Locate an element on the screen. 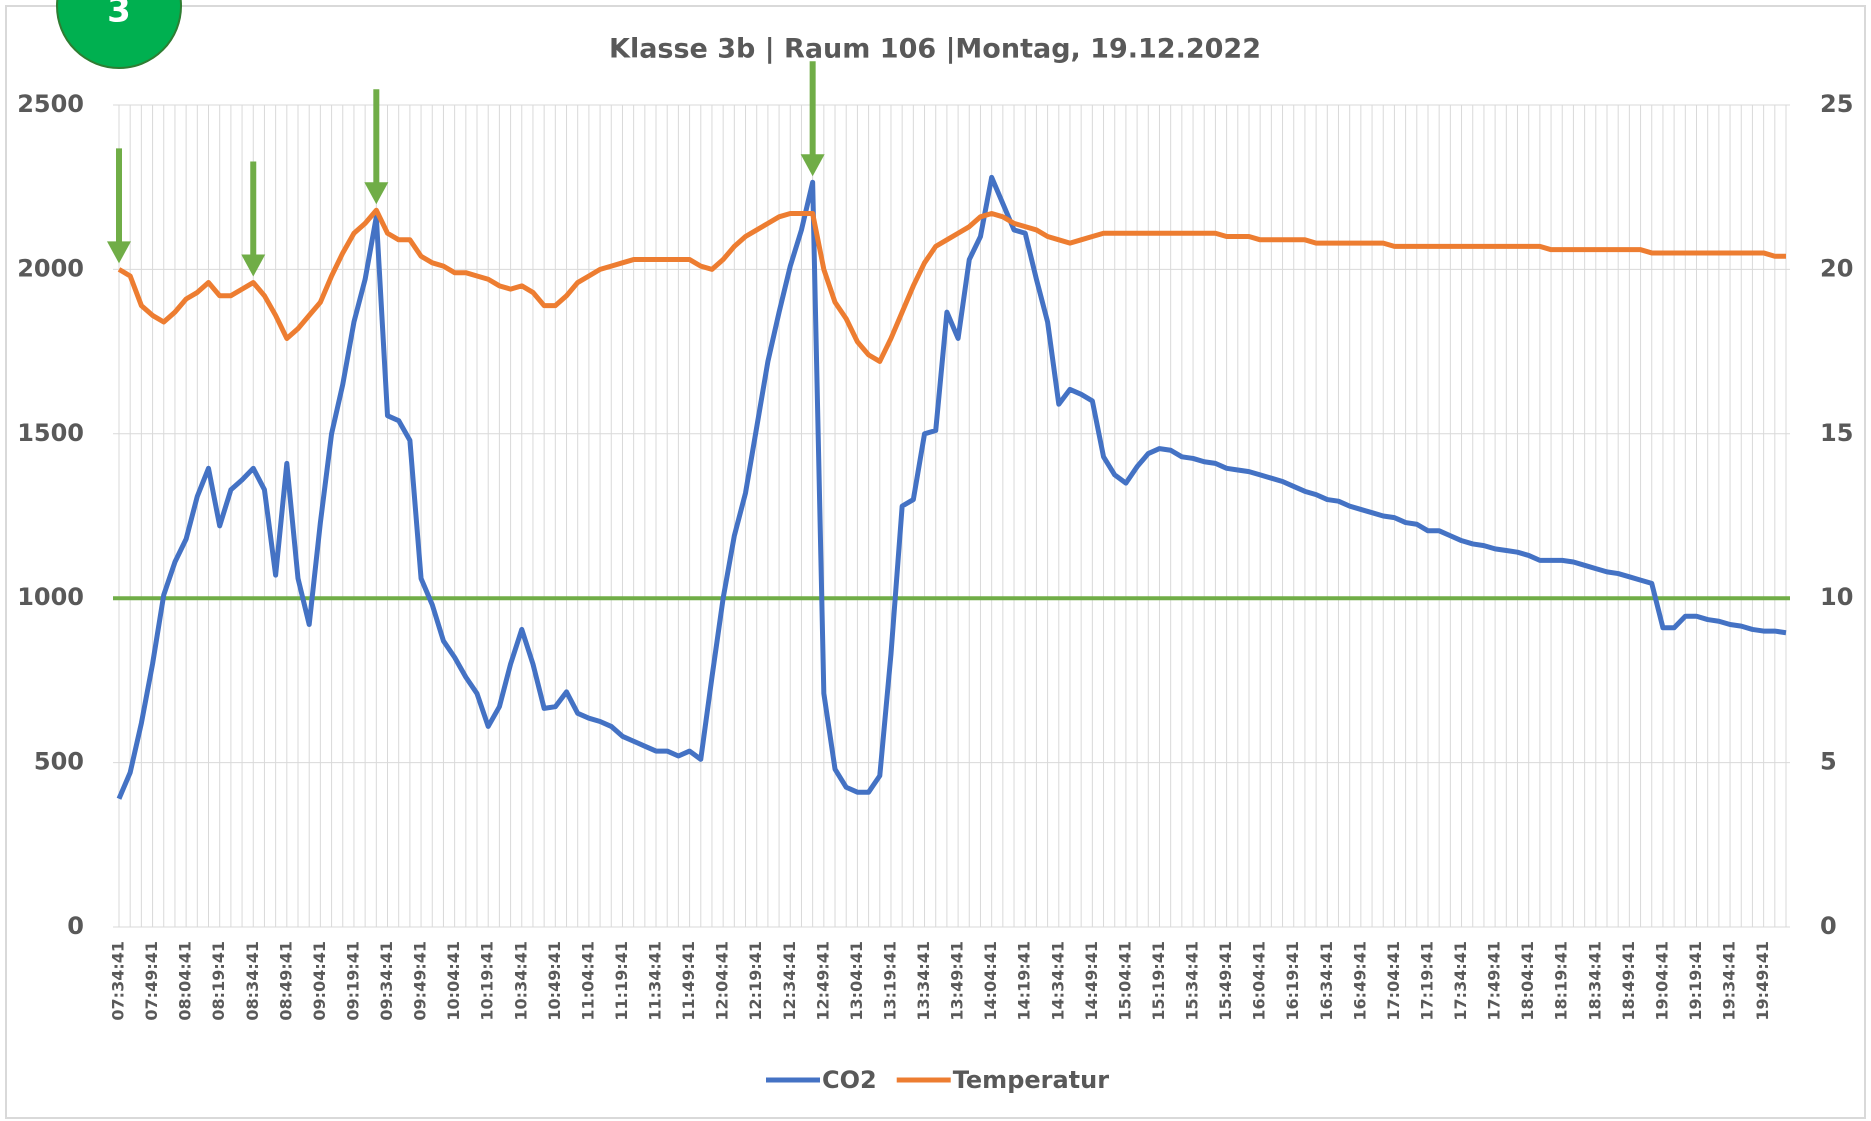 The height and width of the screenshot is (1121, 1871). x-tick-label: 19:04:41 is located at coordinates (1661, 981).